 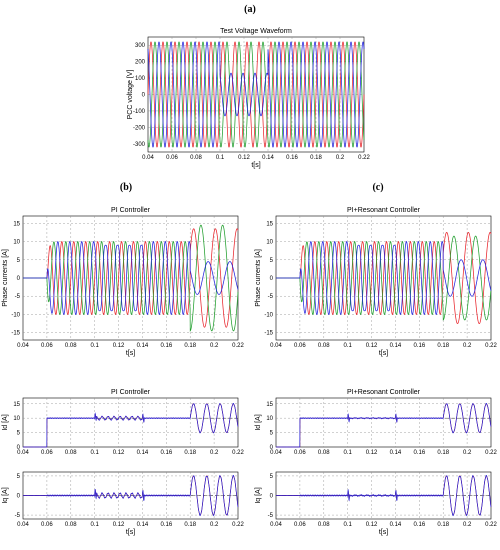 What do you see at coordinates (130, 532) in the screenshot?
I see `x-axis-label-b-iq: t[s]` at bounding box center [130, 532].